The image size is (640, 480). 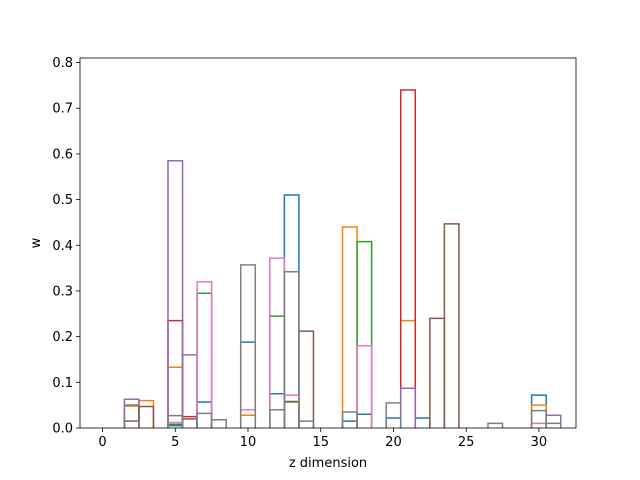 I want to click on x-tick-label: 25, so click(x=466, y=442).